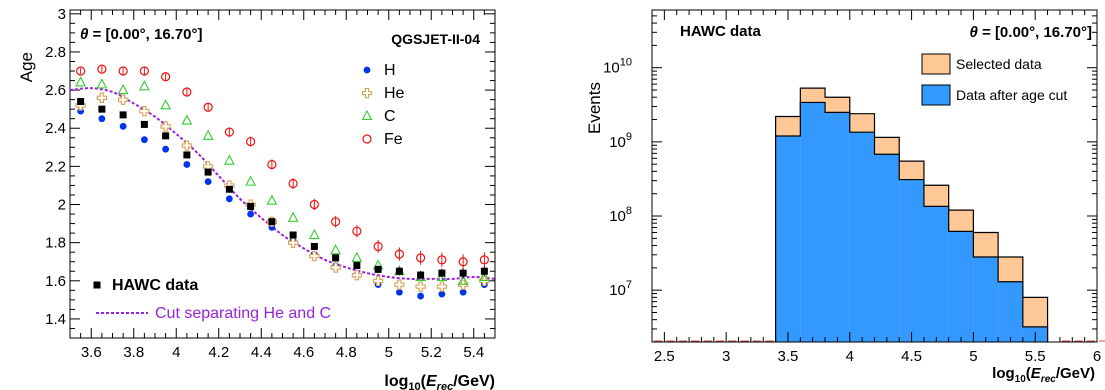 This screenshot has width=1105, height=390. What do you see at coordinates (788, 356) in the screenshot?
I see `x-tick-label: 3.5` at bounding box center [788, 356].